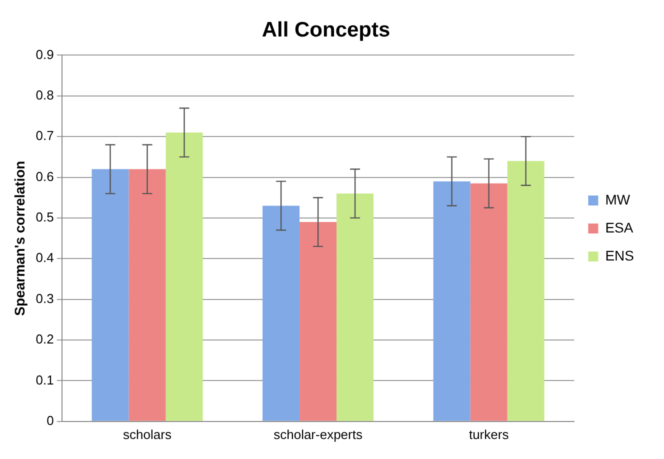 This screenshot has height=459, width=664. Describe the element at coordinates (318, 434) in the screenshot. I see `x-tick-label: scholar-experts` at that location.